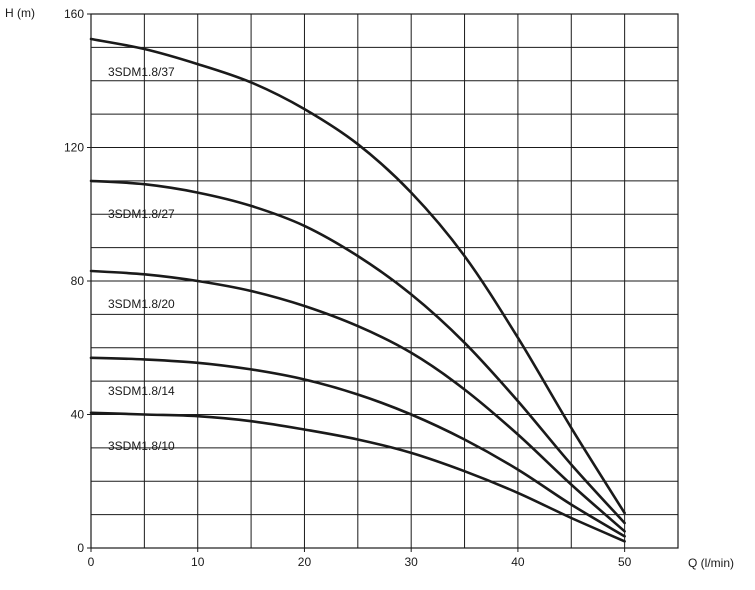 This screenshot has width=755, height=590. What do you see at coordinates (141, 391) in the screenshot?
I see `series-label: 3SDM1.8/14` at bounding box center [141, 391].